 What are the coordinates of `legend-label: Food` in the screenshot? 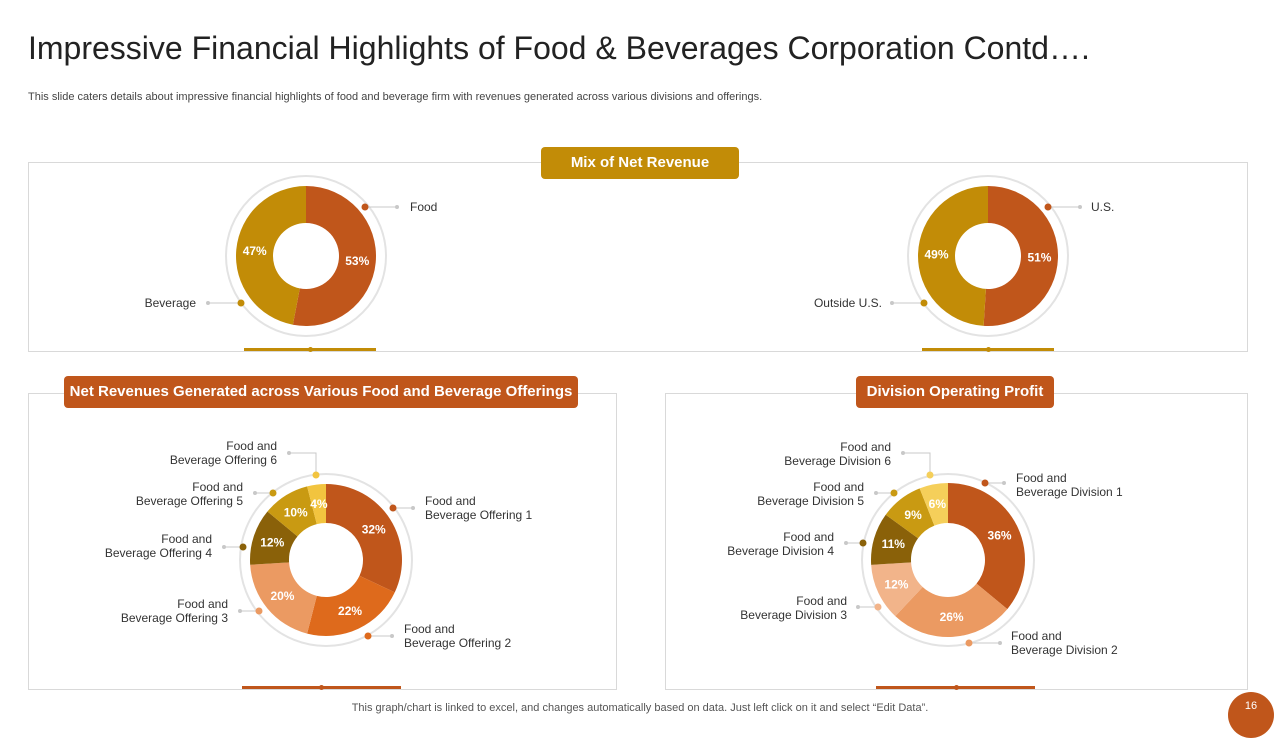 It's located at (423, 207).